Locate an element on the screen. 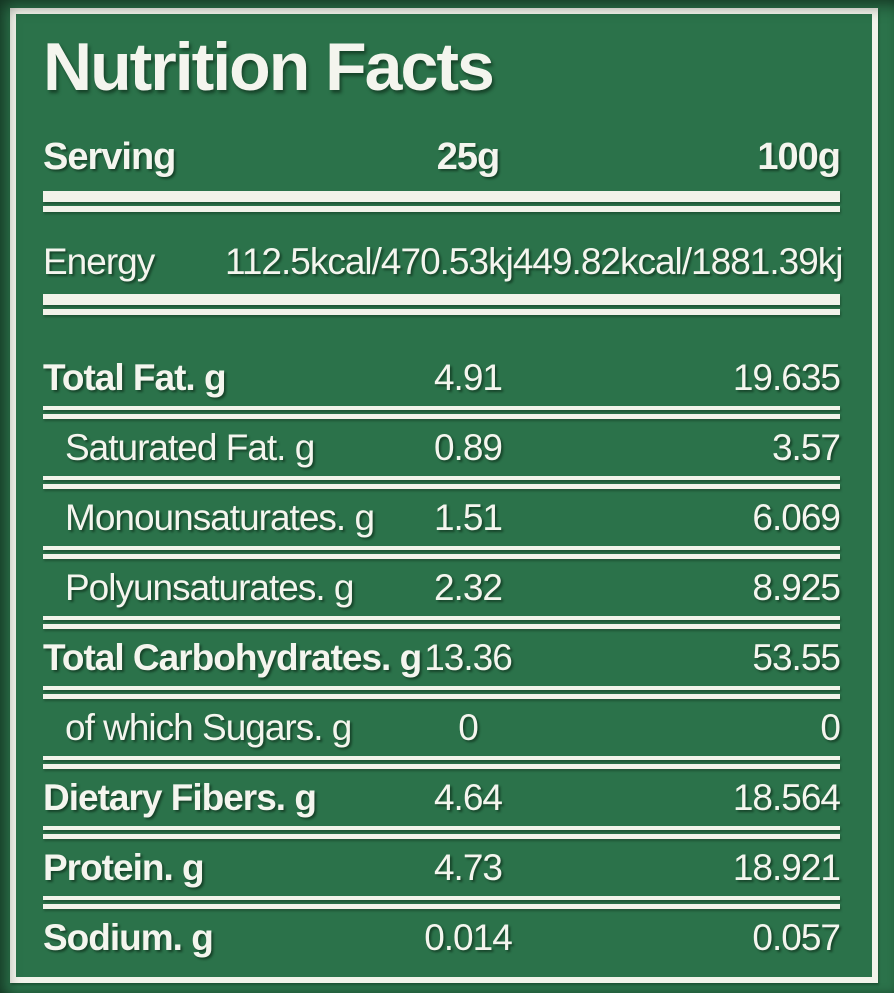  nutrient-label: Dietary Fibers. g is located at coordinates (180, 797).